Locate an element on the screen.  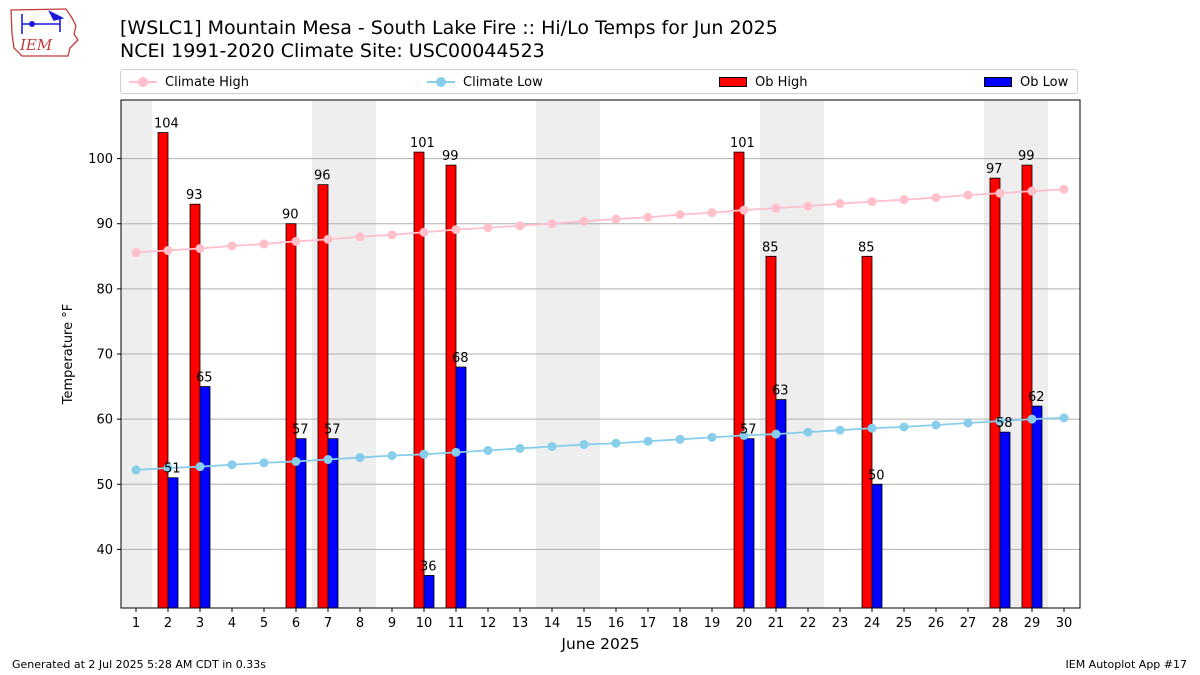
iem-logo: IEM is located at coordinates (44, 32).